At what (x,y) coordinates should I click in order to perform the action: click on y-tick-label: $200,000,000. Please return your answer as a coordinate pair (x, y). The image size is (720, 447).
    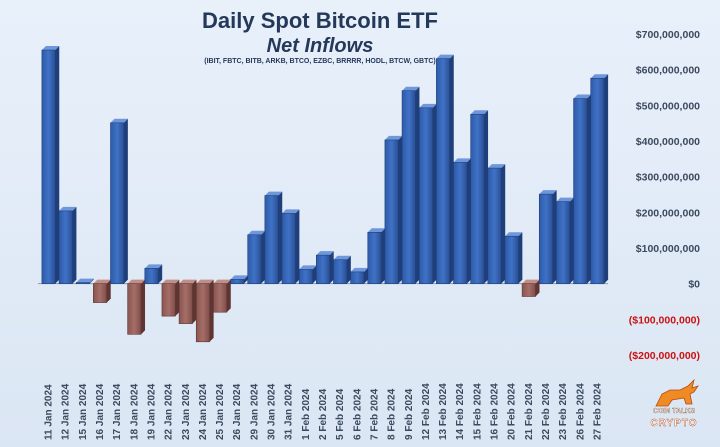
    Looking at the image, I should click on (668, 213).